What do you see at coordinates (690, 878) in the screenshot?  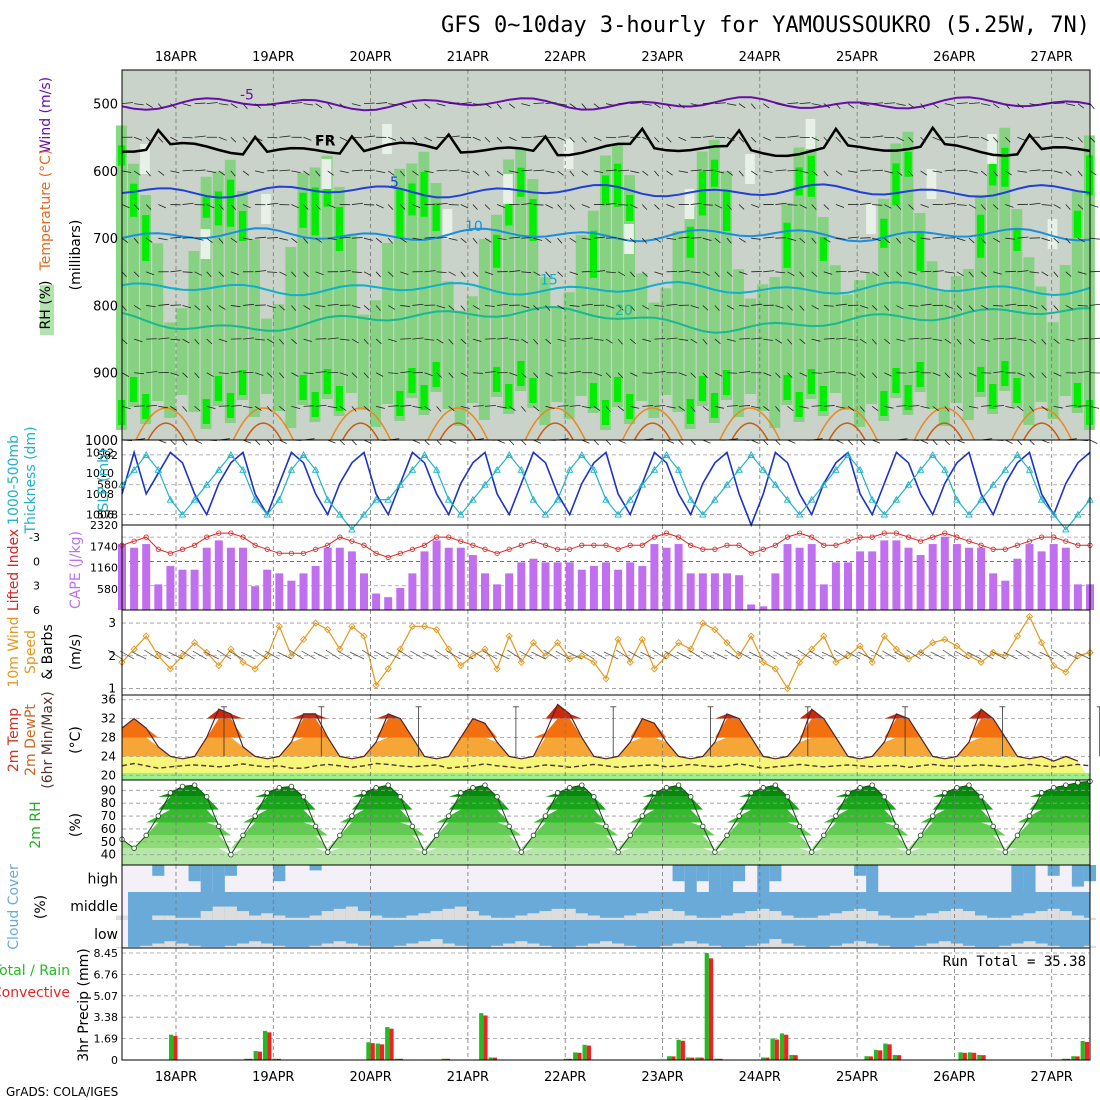 I see `cloud-high-bar` at bounding box center [690, 878].